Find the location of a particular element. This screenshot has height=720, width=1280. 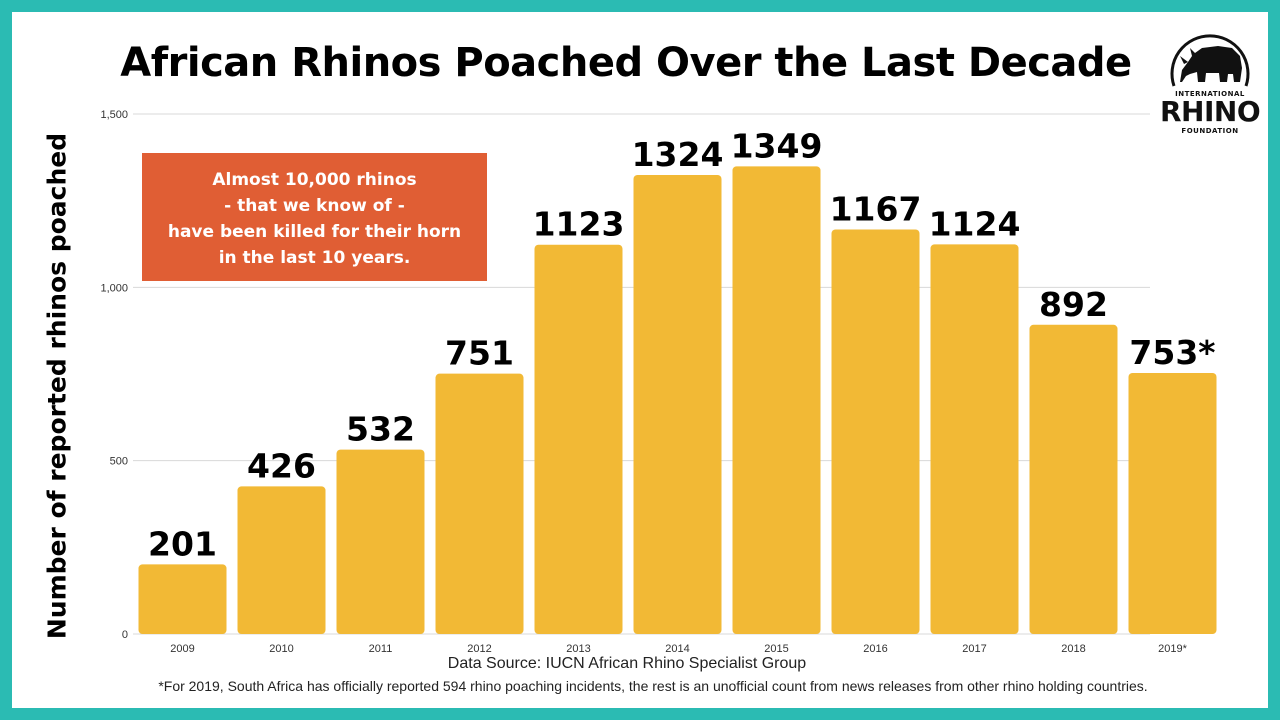

callout-line: Almost 10,000 rhinos is located at coordinates (314, 180).